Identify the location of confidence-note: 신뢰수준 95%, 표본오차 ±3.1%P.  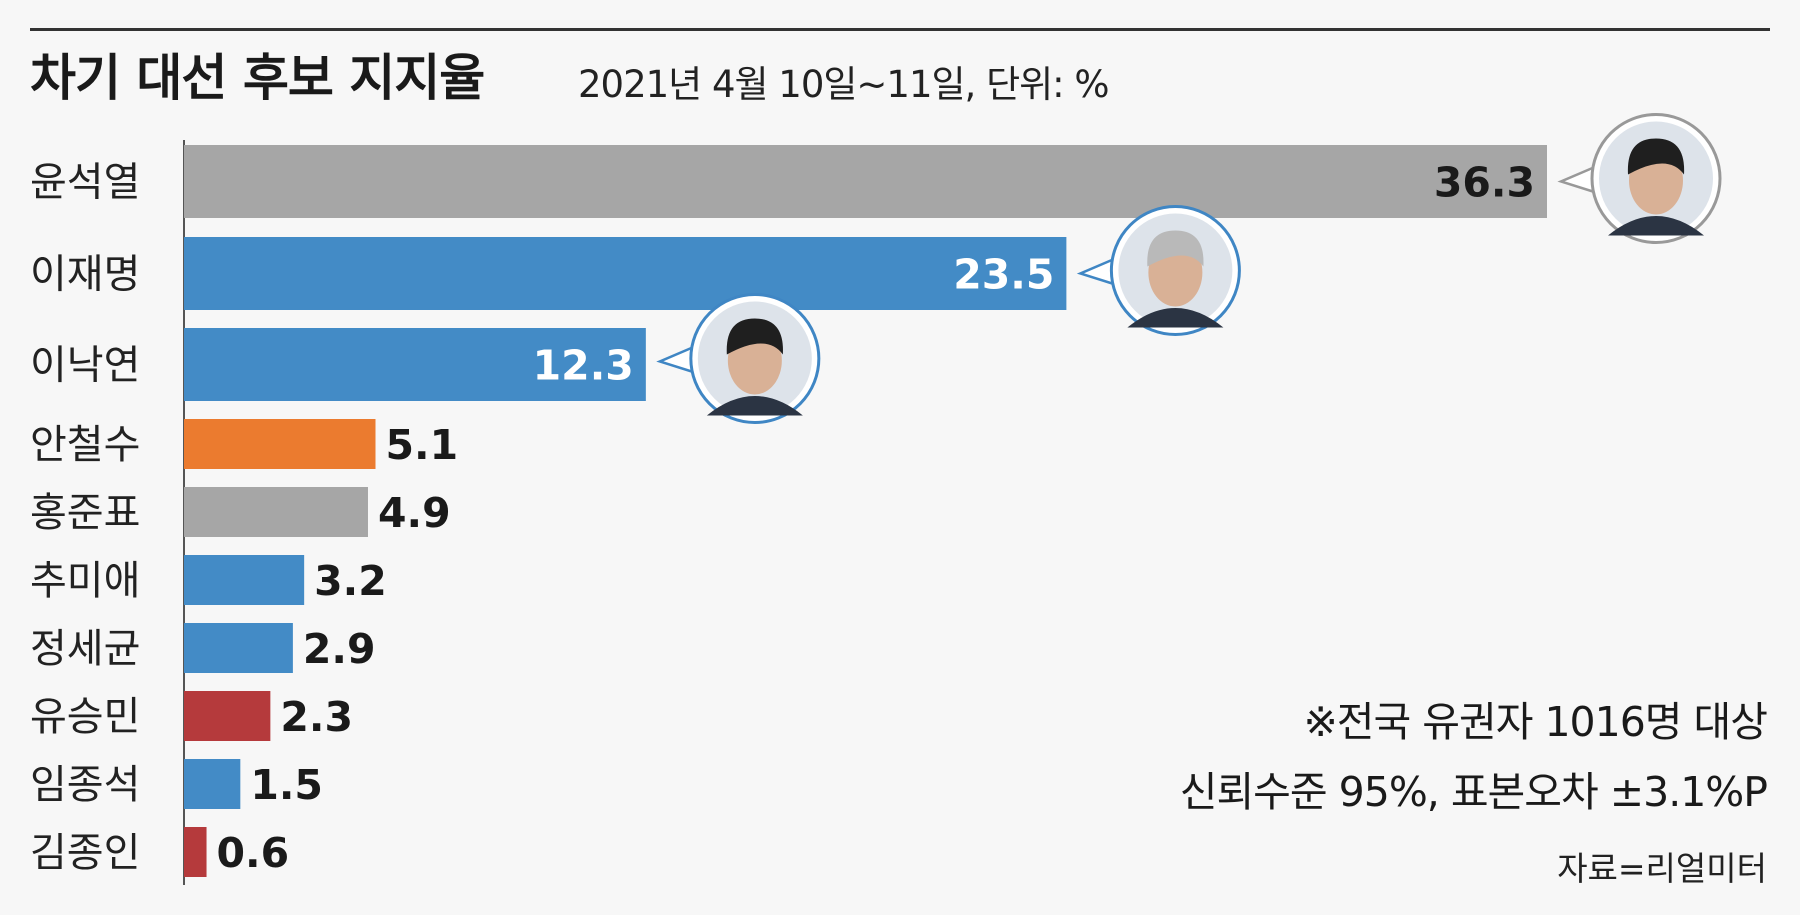
(1473, 792).